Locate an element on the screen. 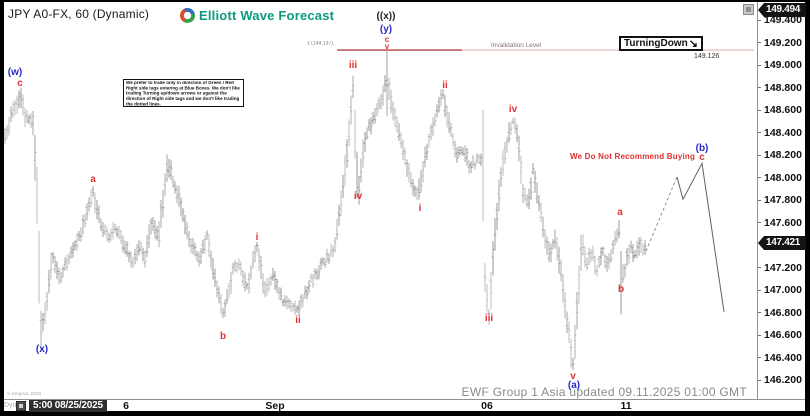 Image resolution: width=810 pixels, height=416 pixels. brand-logo-icon is located at coordinates (187, 15).